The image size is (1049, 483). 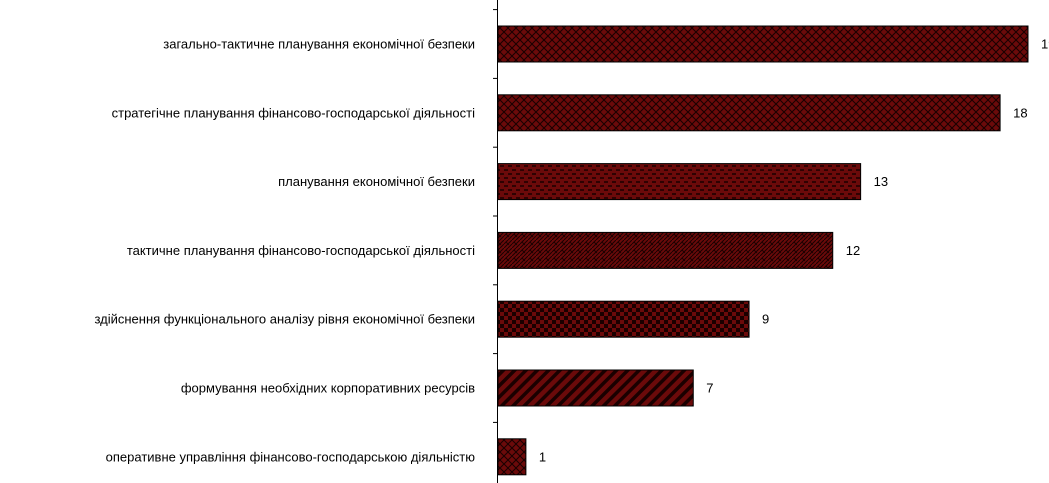 I want to click on value-label: 13, so click(x=881, y=181).